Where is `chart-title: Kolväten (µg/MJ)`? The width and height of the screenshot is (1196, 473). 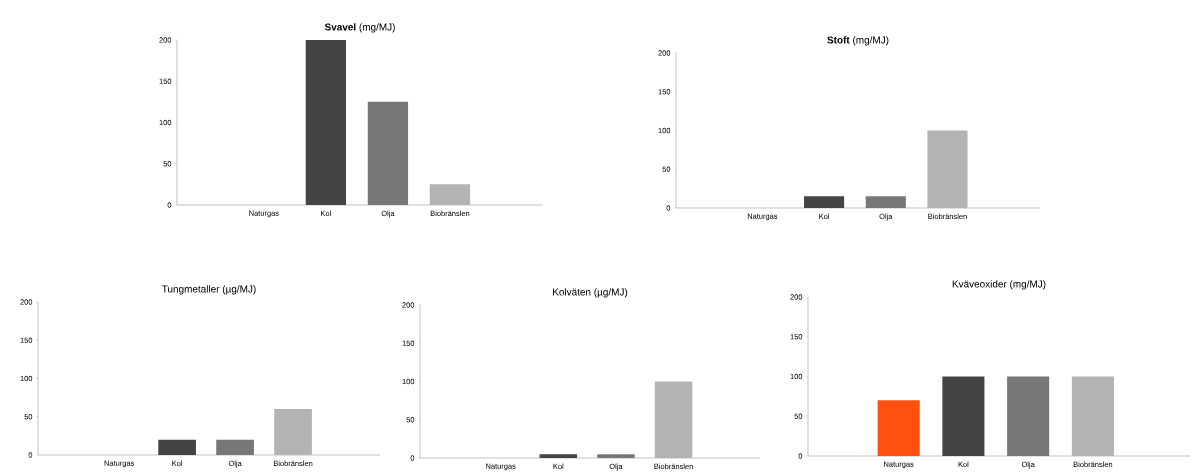 chart-title: Kolväten (µg/MJ) is located at coordinates (590, 293).